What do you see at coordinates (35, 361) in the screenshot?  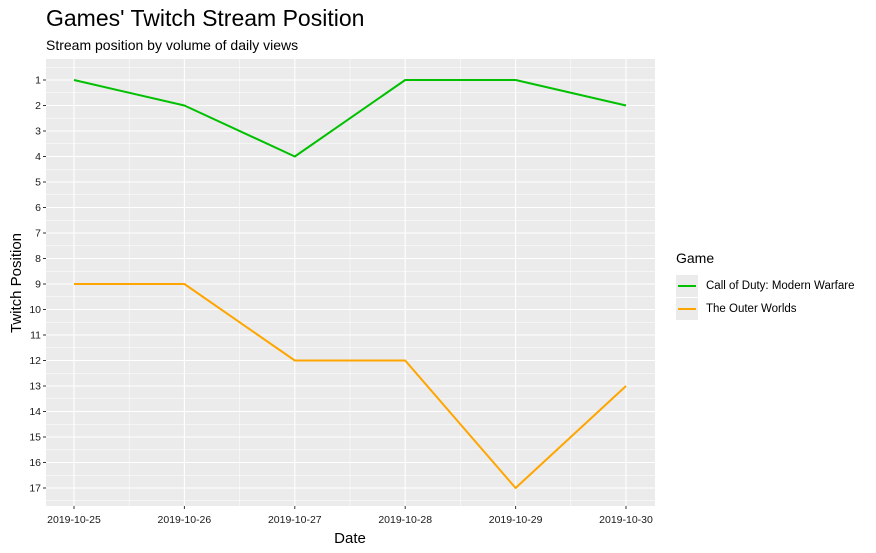 I see `y-tick-label: 12` at bounding box center [35, 361].